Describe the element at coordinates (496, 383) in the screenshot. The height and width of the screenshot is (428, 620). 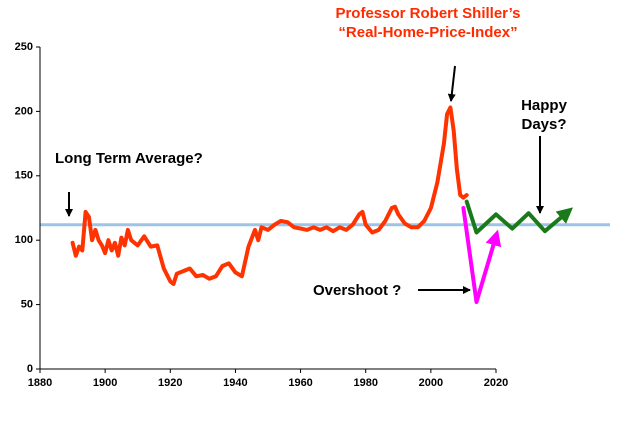
I see `x-tick-label: 2020` at that location.